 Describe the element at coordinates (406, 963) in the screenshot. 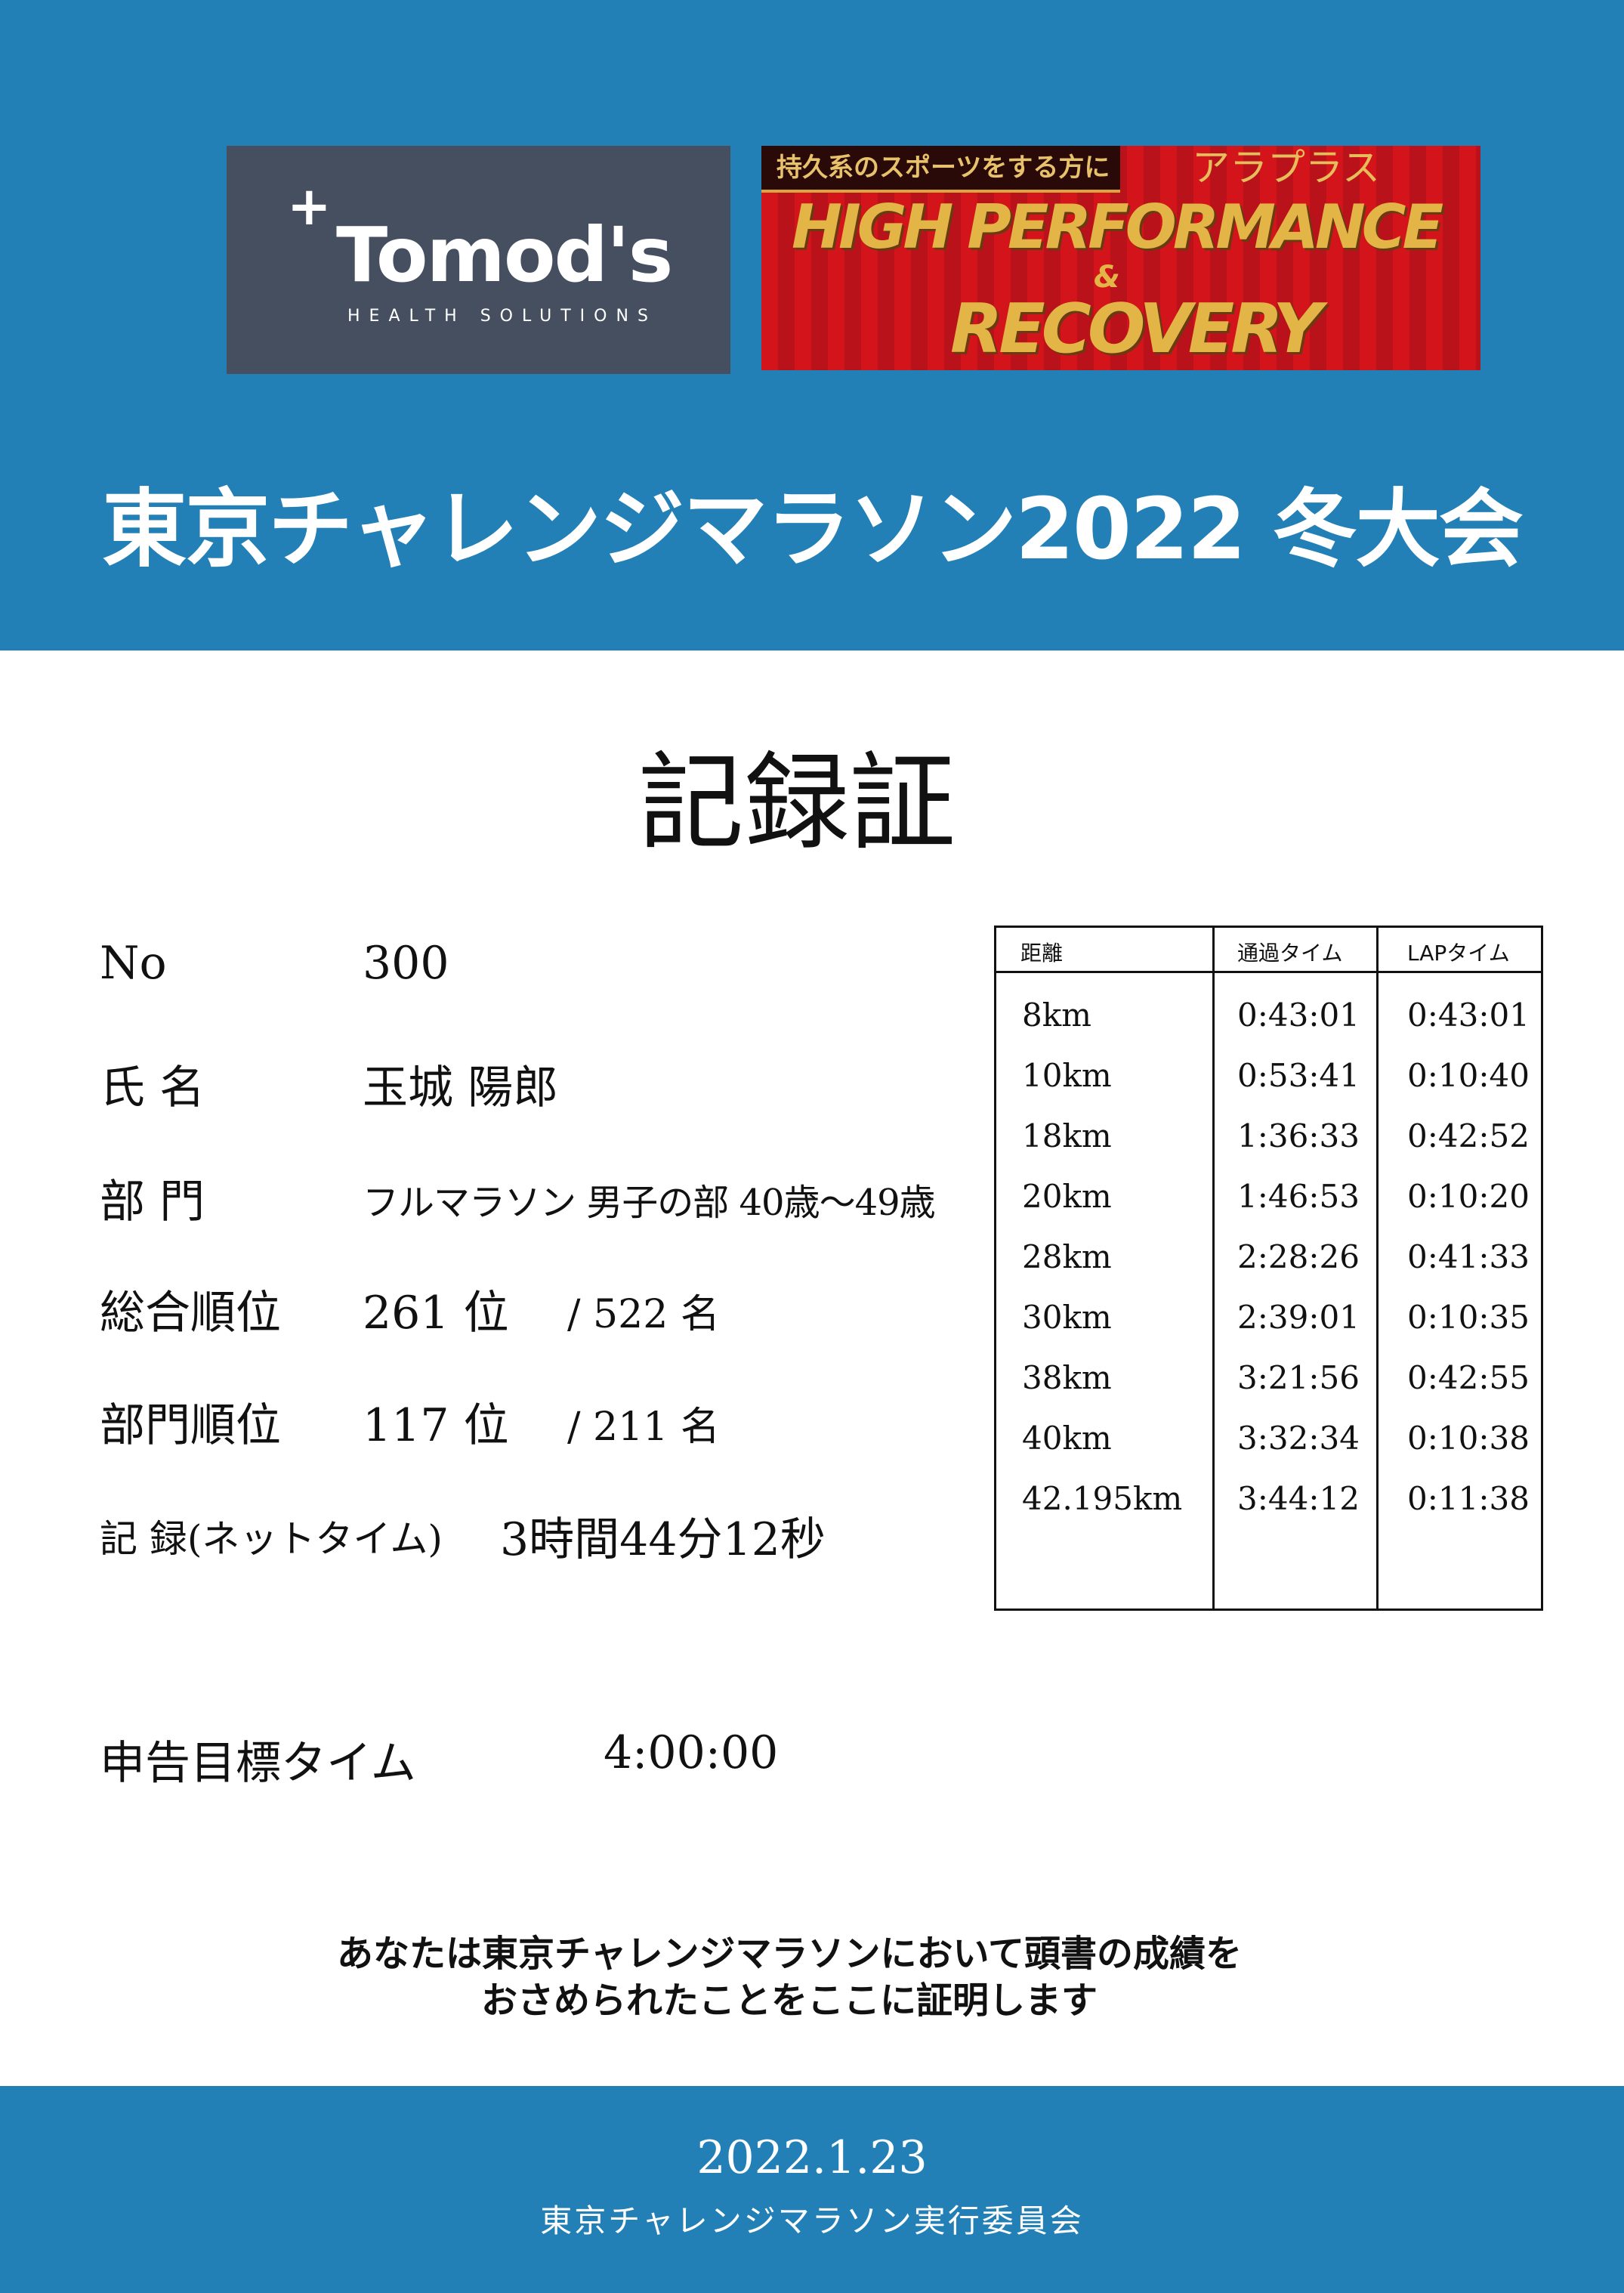

I see `value-no: 300` at that location.